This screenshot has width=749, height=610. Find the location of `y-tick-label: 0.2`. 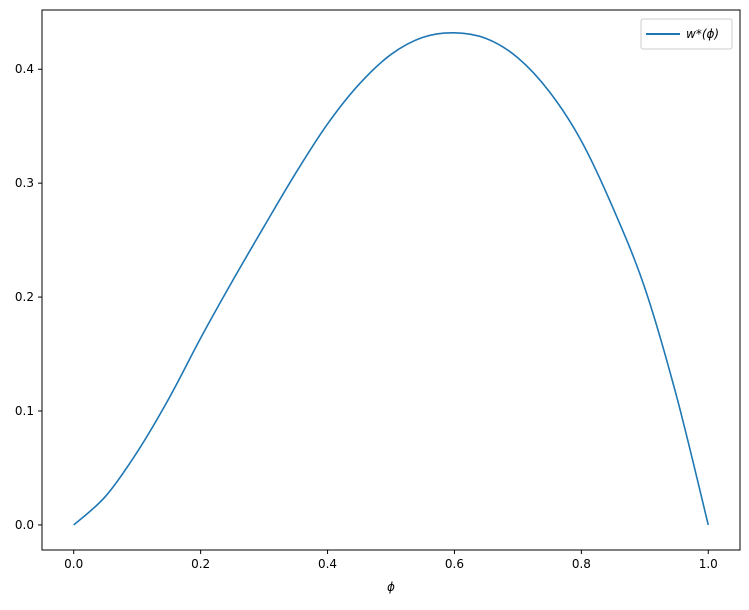

y-tick-label: 0.2 is located at coordinates (24, 297).